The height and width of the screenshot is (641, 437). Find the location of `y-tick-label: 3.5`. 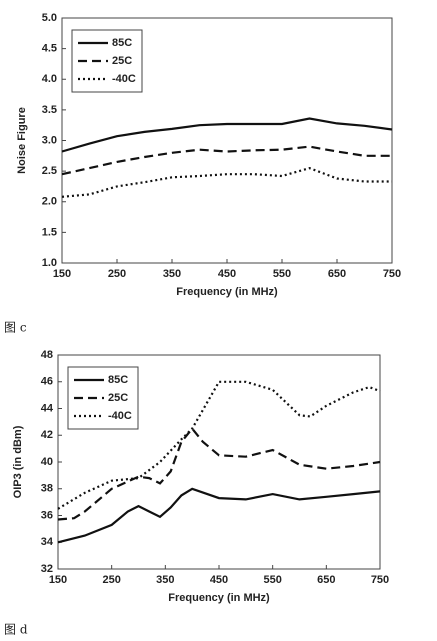

y-tick-label: 3.5 is located at coordinates (49, 110).